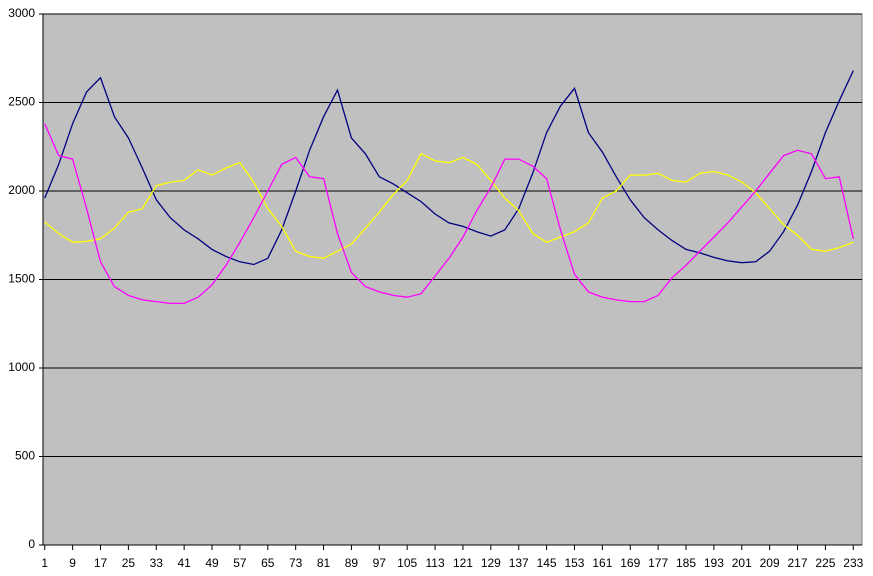 The height and width of the screenshot is (576, 873). Describe the element at coordinates (407, 563) in the screenshot. I see `x-tick-label: 105` at that location.